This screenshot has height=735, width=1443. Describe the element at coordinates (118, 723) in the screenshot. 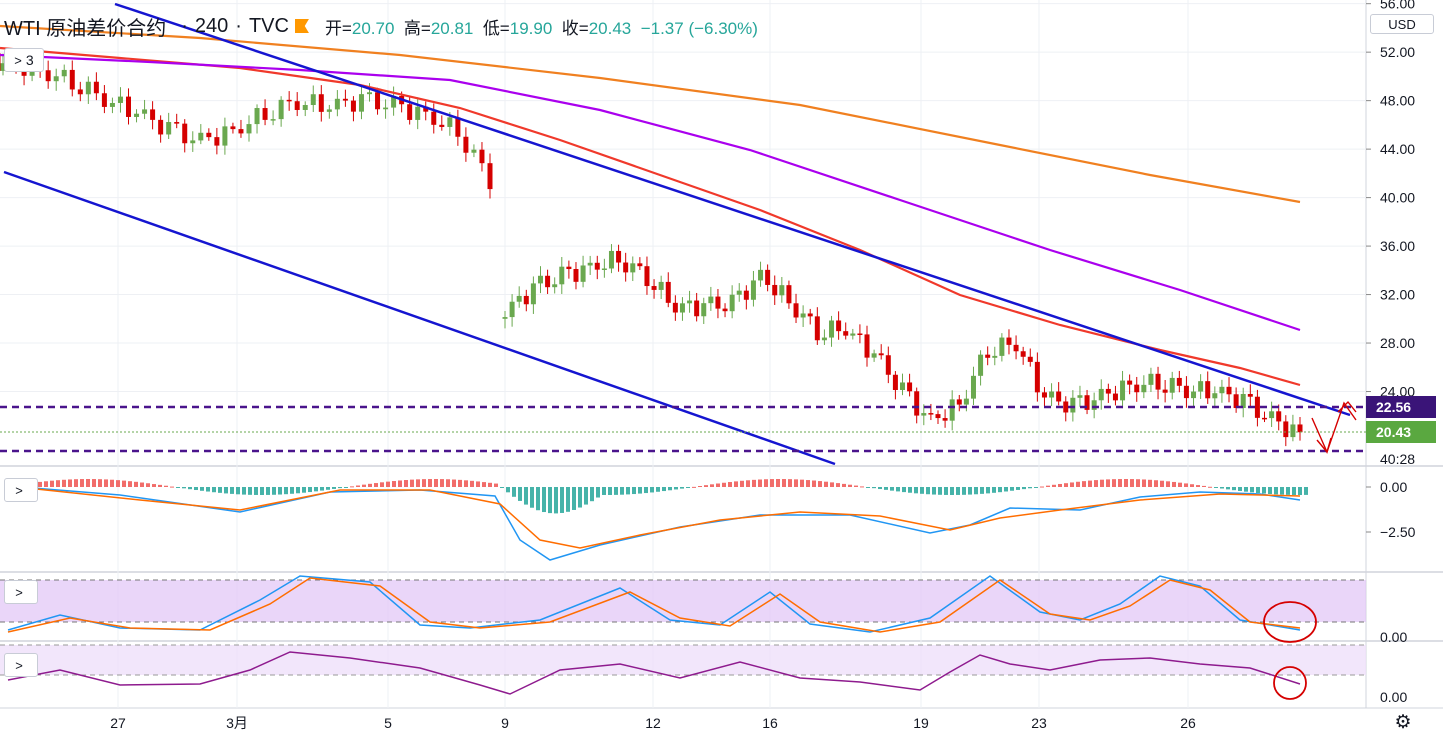

I see `time-axis-label: 27` at that location.